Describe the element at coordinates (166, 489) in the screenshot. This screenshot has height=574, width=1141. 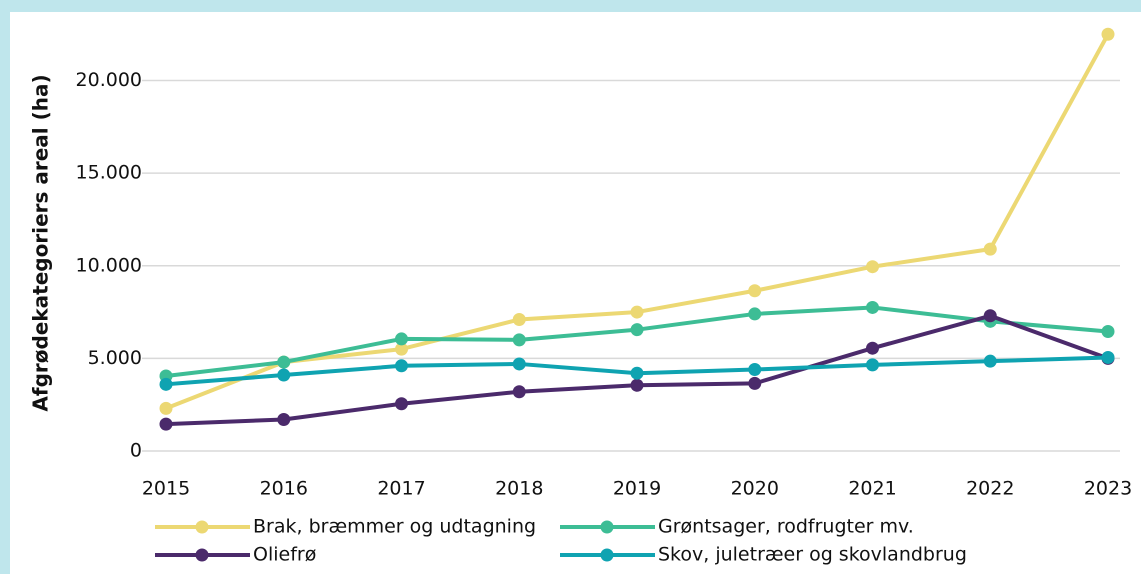
I see `x-tick-label: 2015` at that location.